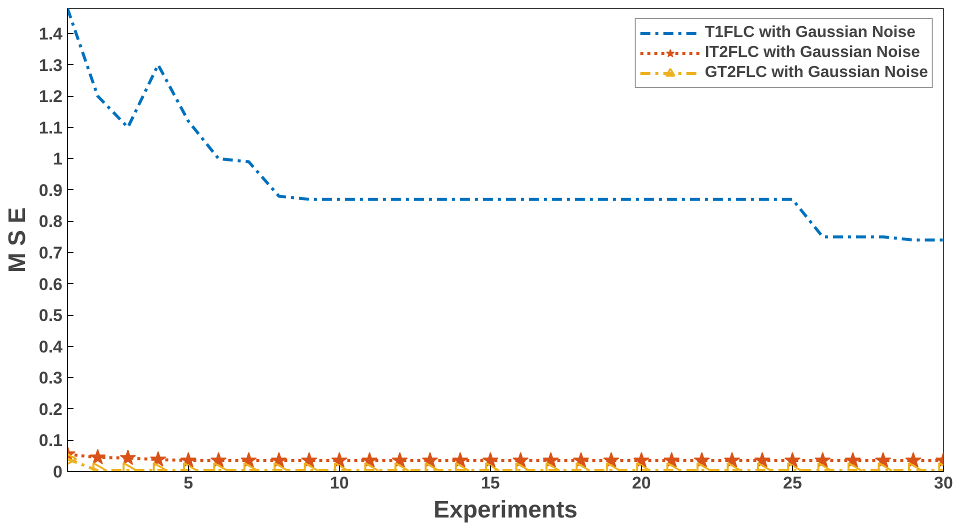  Describe the element at coordinates (339, 483) in the screenshot. I see `x-tick-label: 10` at that location.